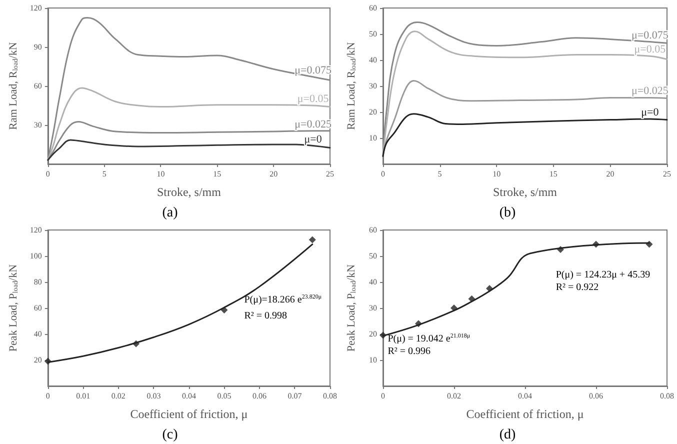 Image resolution: width=677 pixels, height=444 pixels. Describe the element at coordinates (153, 396) in the screenshot. I see `x-tick-label: 0.03` at that location.